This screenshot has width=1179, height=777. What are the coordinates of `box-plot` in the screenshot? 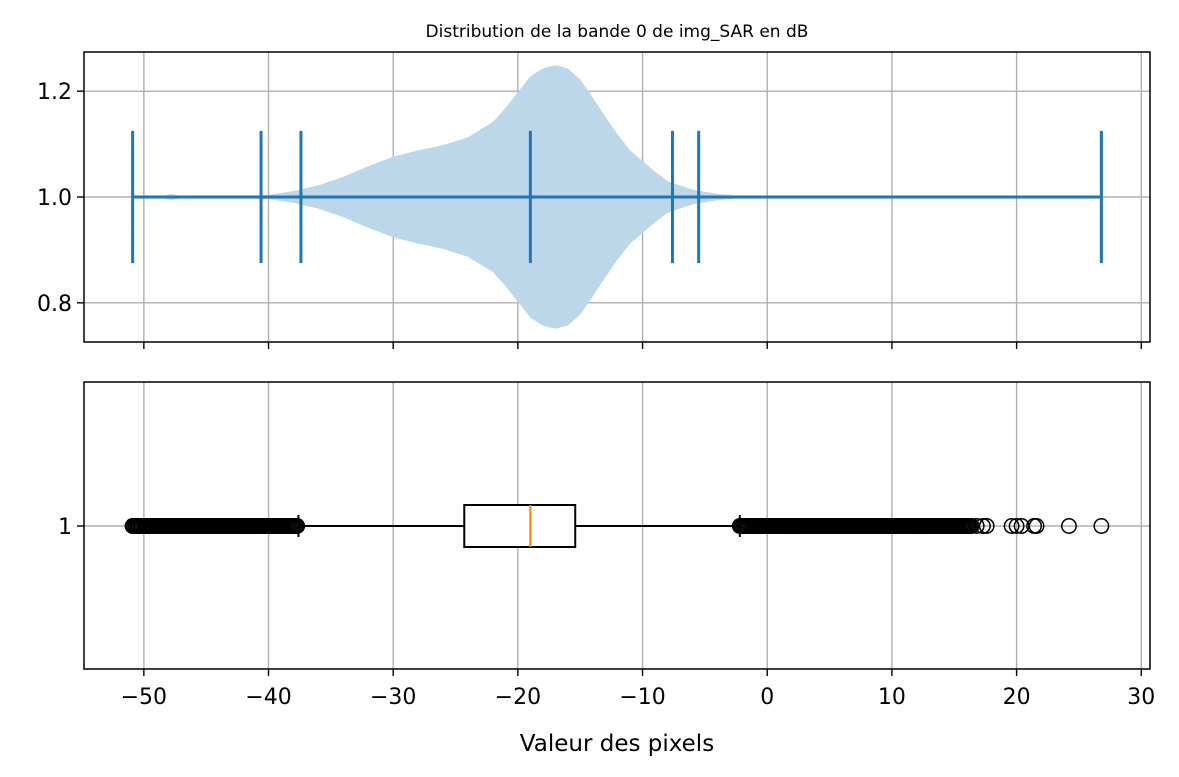 It's located at (519, 526).